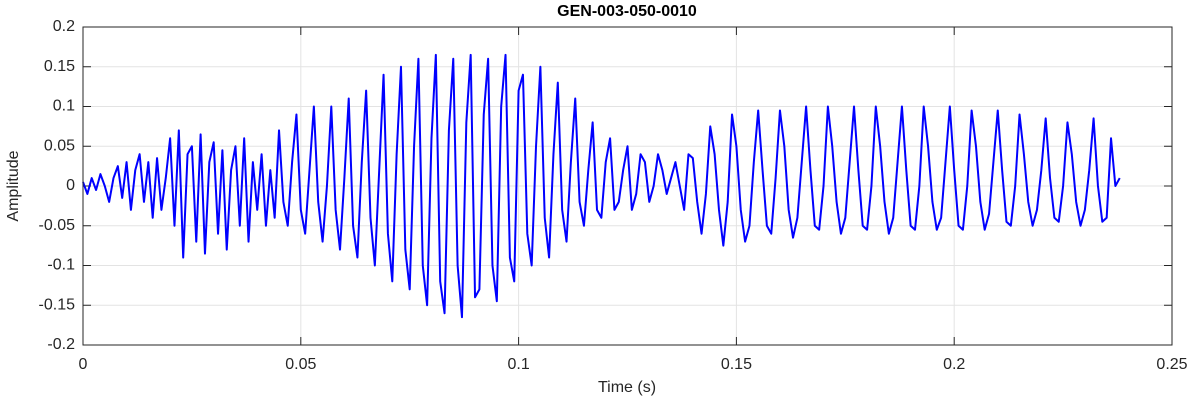 This screenshot has width=1193, height=404. What do you see at coordinates (627, 11) in the screenshot?
I see `chart-title: GEN-003-050-0010` at bounding box center [627, 11].